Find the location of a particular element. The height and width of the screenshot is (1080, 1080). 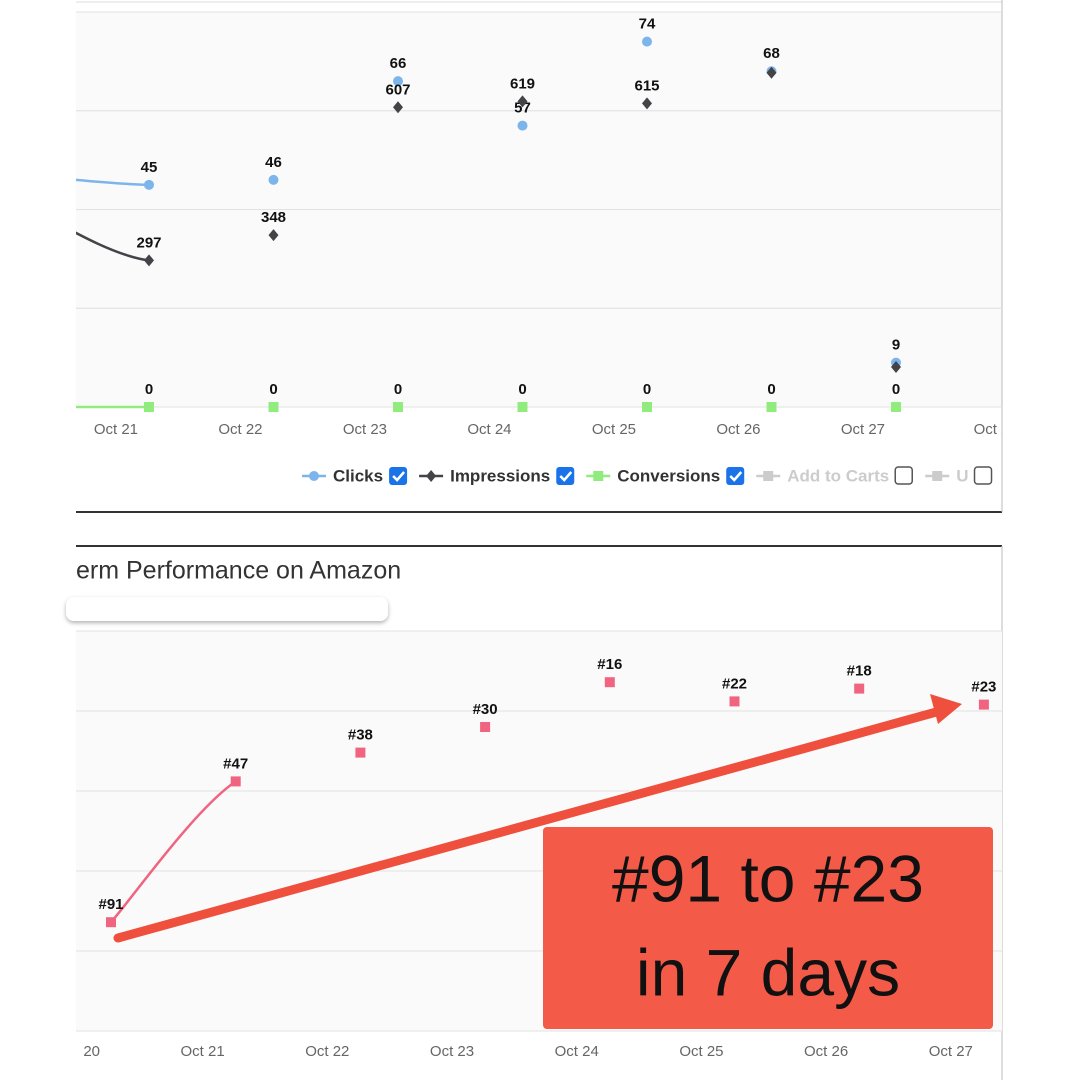

data-label: 297 is located at coordinates (148, 242).